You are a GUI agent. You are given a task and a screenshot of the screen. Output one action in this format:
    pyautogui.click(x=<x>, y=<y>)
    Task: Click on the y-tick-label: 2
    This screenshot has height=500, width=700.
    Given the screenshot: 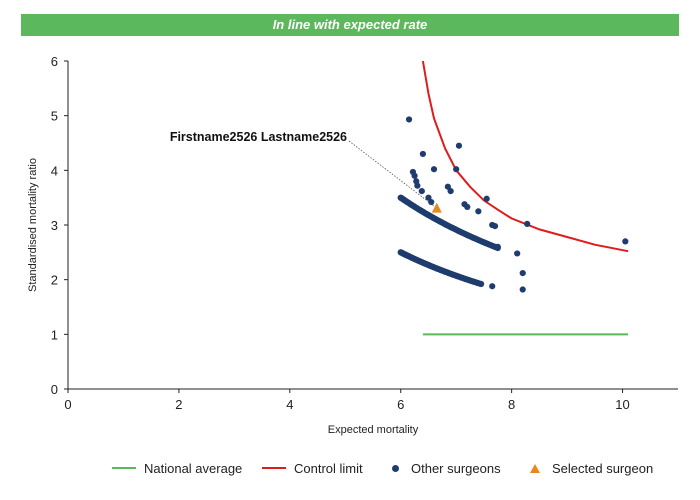 What is the action you would take?
    pyautogui.click(x=54, y=280)
    